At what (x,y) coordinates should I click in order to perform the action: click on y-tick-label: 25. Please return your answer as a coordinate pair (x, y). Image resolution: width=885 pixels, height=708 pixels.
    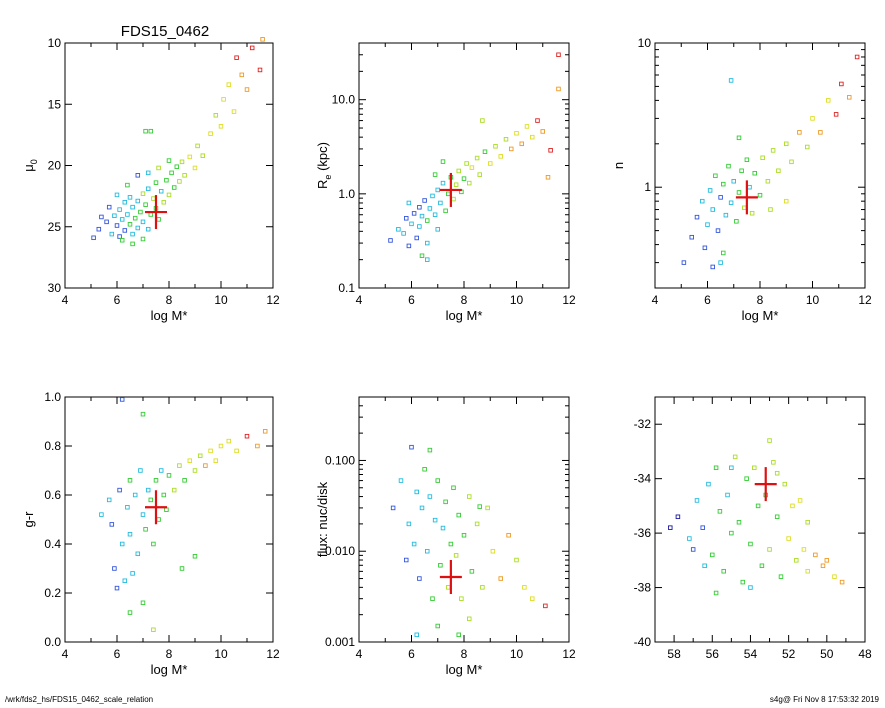
    Looking at the image, I should click on (55, 227).